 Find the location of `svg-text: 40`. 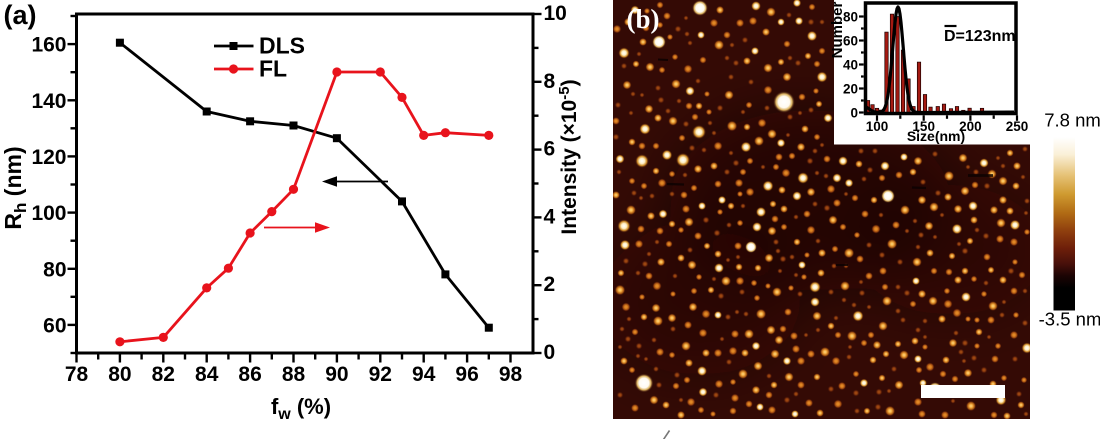

svg-text: 40 is located at coordinates (850, 64).